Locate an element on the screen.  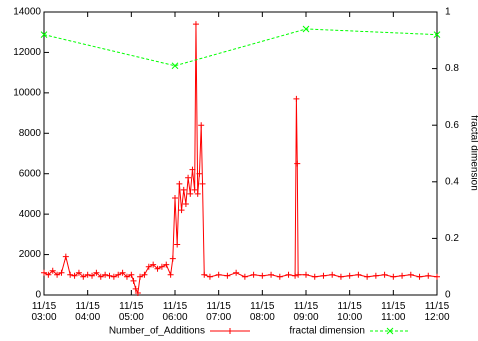
x-tick-label: 11/15 10:00 is located at coordinates (349, 312).